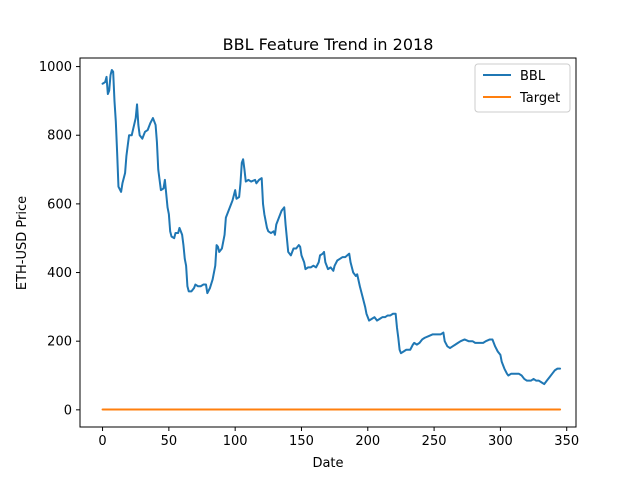 The image size is (640, 480). Describe the element at coordinates (235, 441) in the screenshot. I see `x-tick-label: 100` at that location.